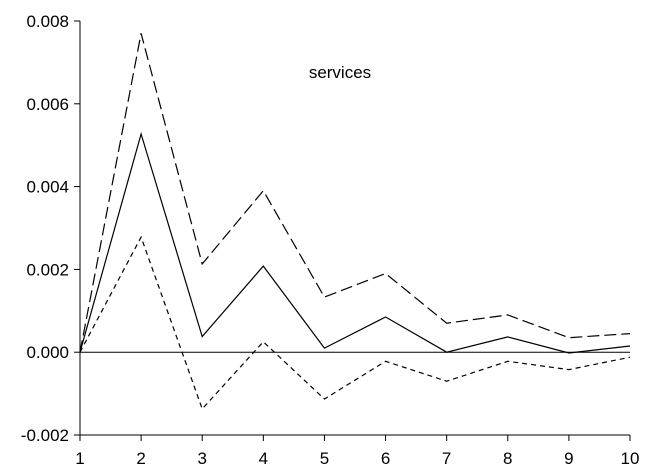 This screenshot has width=645, height=471. Describe the element at coordinates (47, 352) in the screenshot. I see `y-tick-label: 0.000` at that location.